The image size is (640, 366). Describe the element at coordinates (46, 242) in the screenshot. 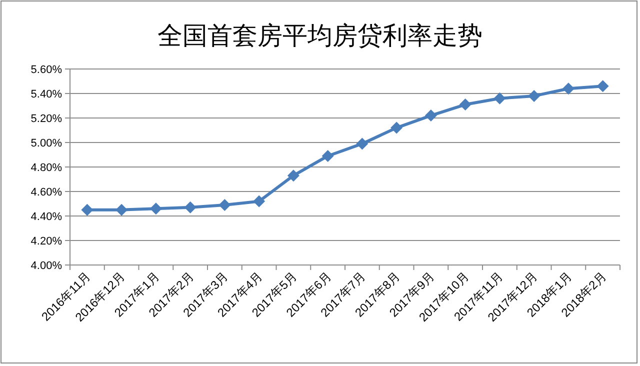

I see `y-tick-label: 4.20%` at that location.